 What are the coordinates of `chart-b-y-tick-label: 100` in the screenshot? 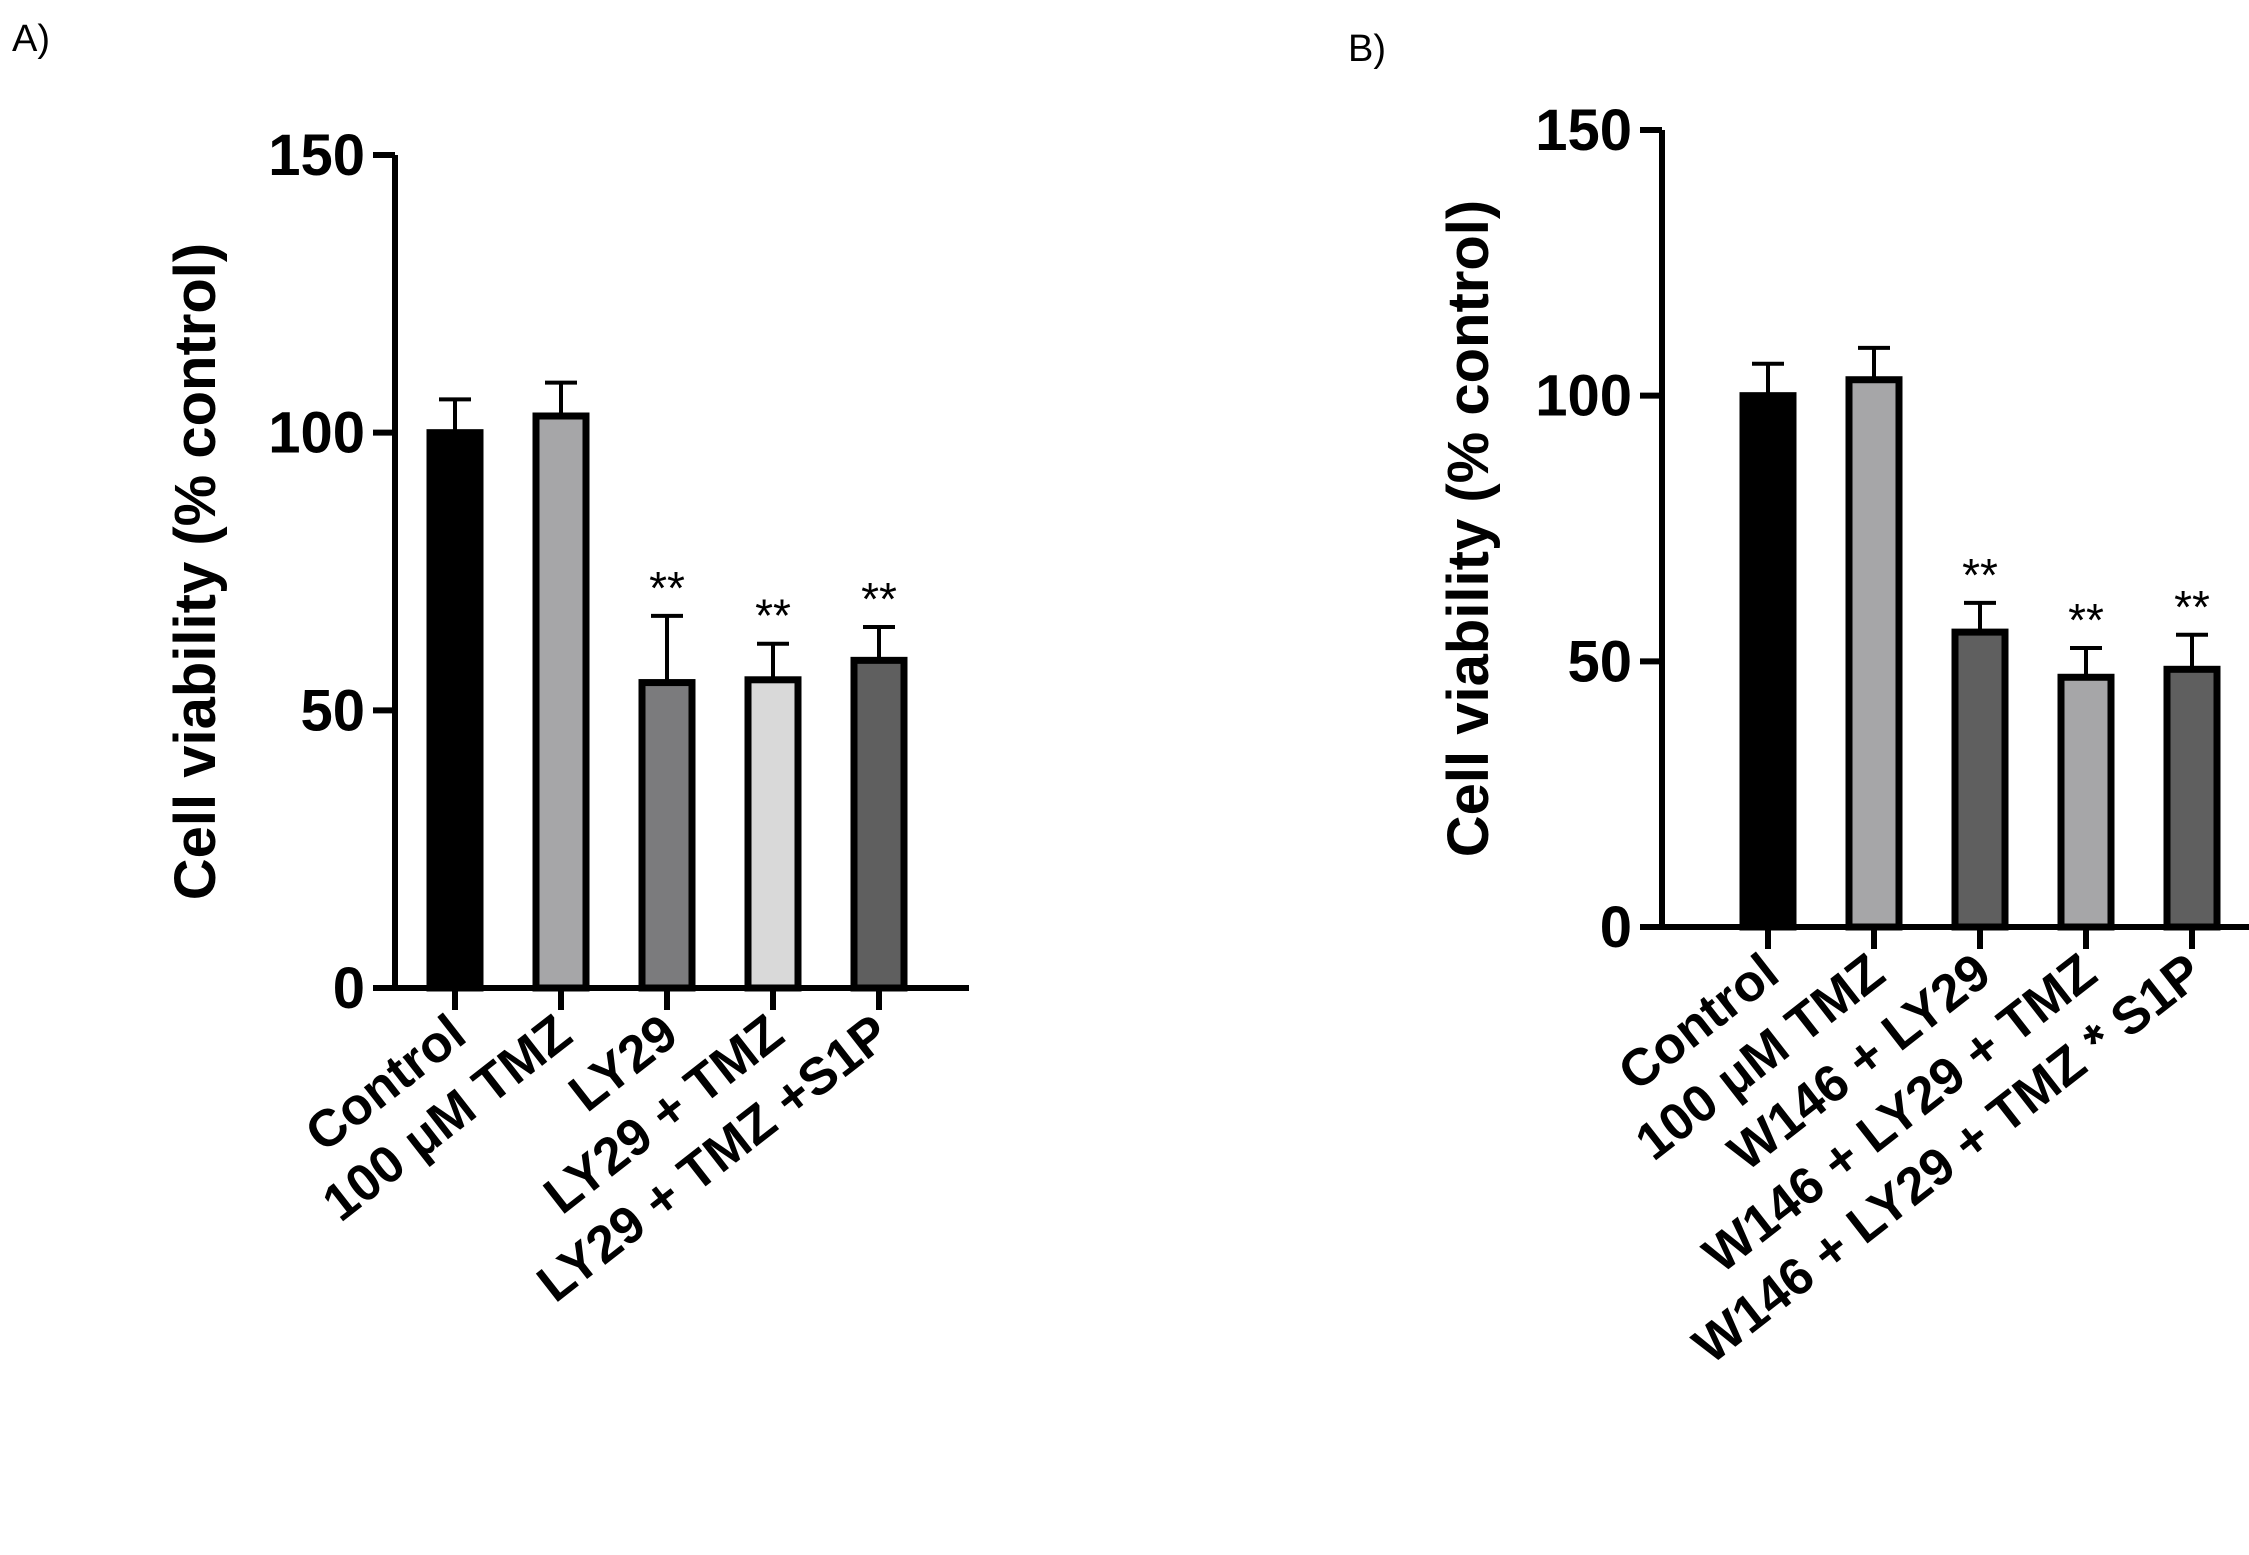 It's located at (1583, 396).